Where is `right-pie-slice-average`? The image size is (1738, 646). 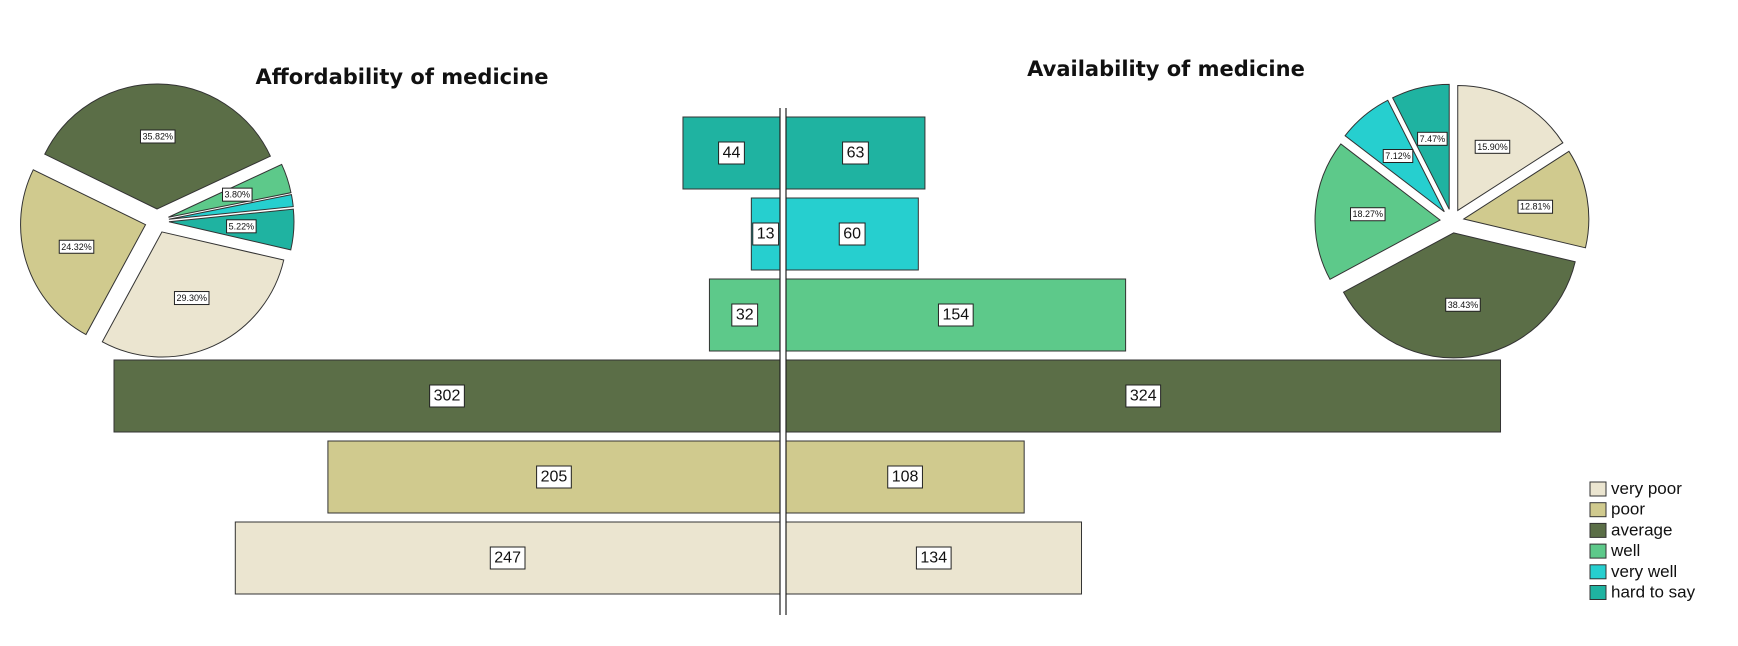
right-pie-slice-average is located at coordinates (1459, 295).